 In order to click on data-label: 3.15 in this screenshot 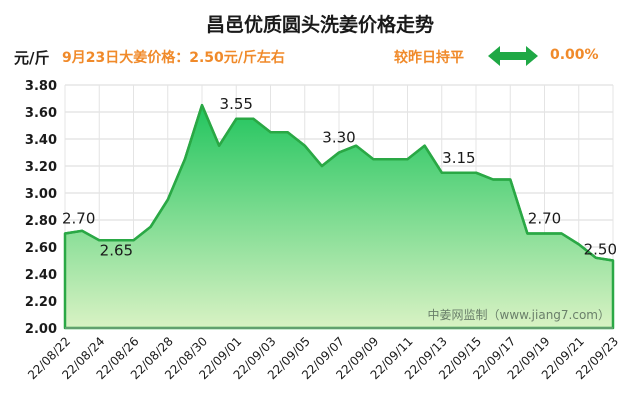, I will do `click(458, 158)`.